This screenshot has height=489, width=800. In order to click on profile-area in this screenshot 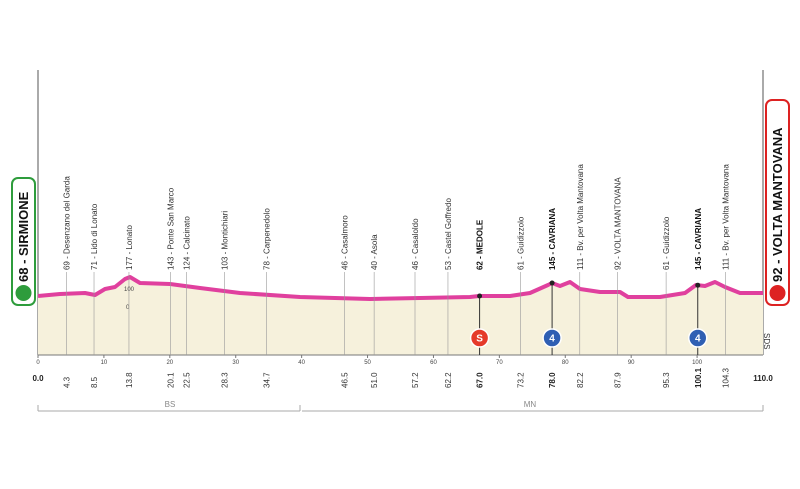, I will do `click(400, 316)`.